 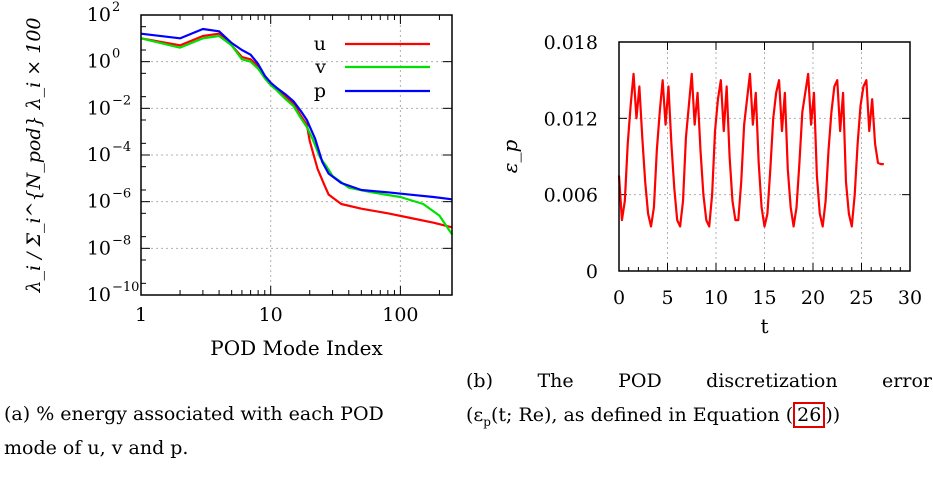 I want to click on caption-b-word: error, so click(x=907, y=381).